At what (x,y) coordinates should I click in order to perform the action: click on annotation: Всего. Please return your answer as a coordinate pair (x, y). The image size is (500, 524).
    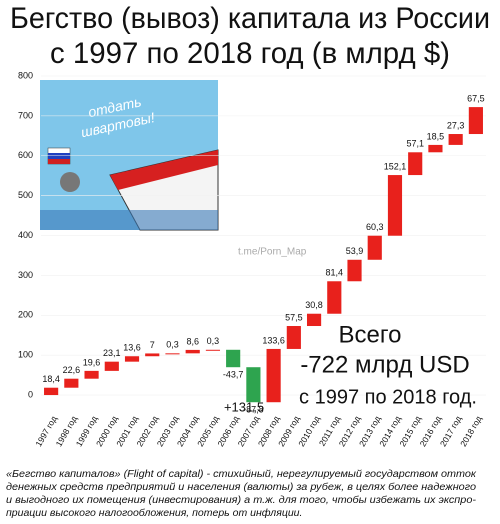
    Looking at the image, I should click on (370, 334).